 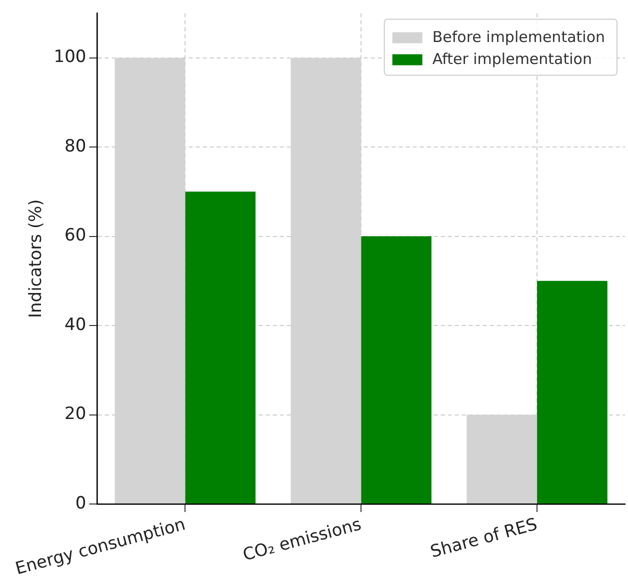 What do you see at coordinates (519, 37) in the screenshot?
I see `legend-label: Before implementation` at bounding box center [519, 37].